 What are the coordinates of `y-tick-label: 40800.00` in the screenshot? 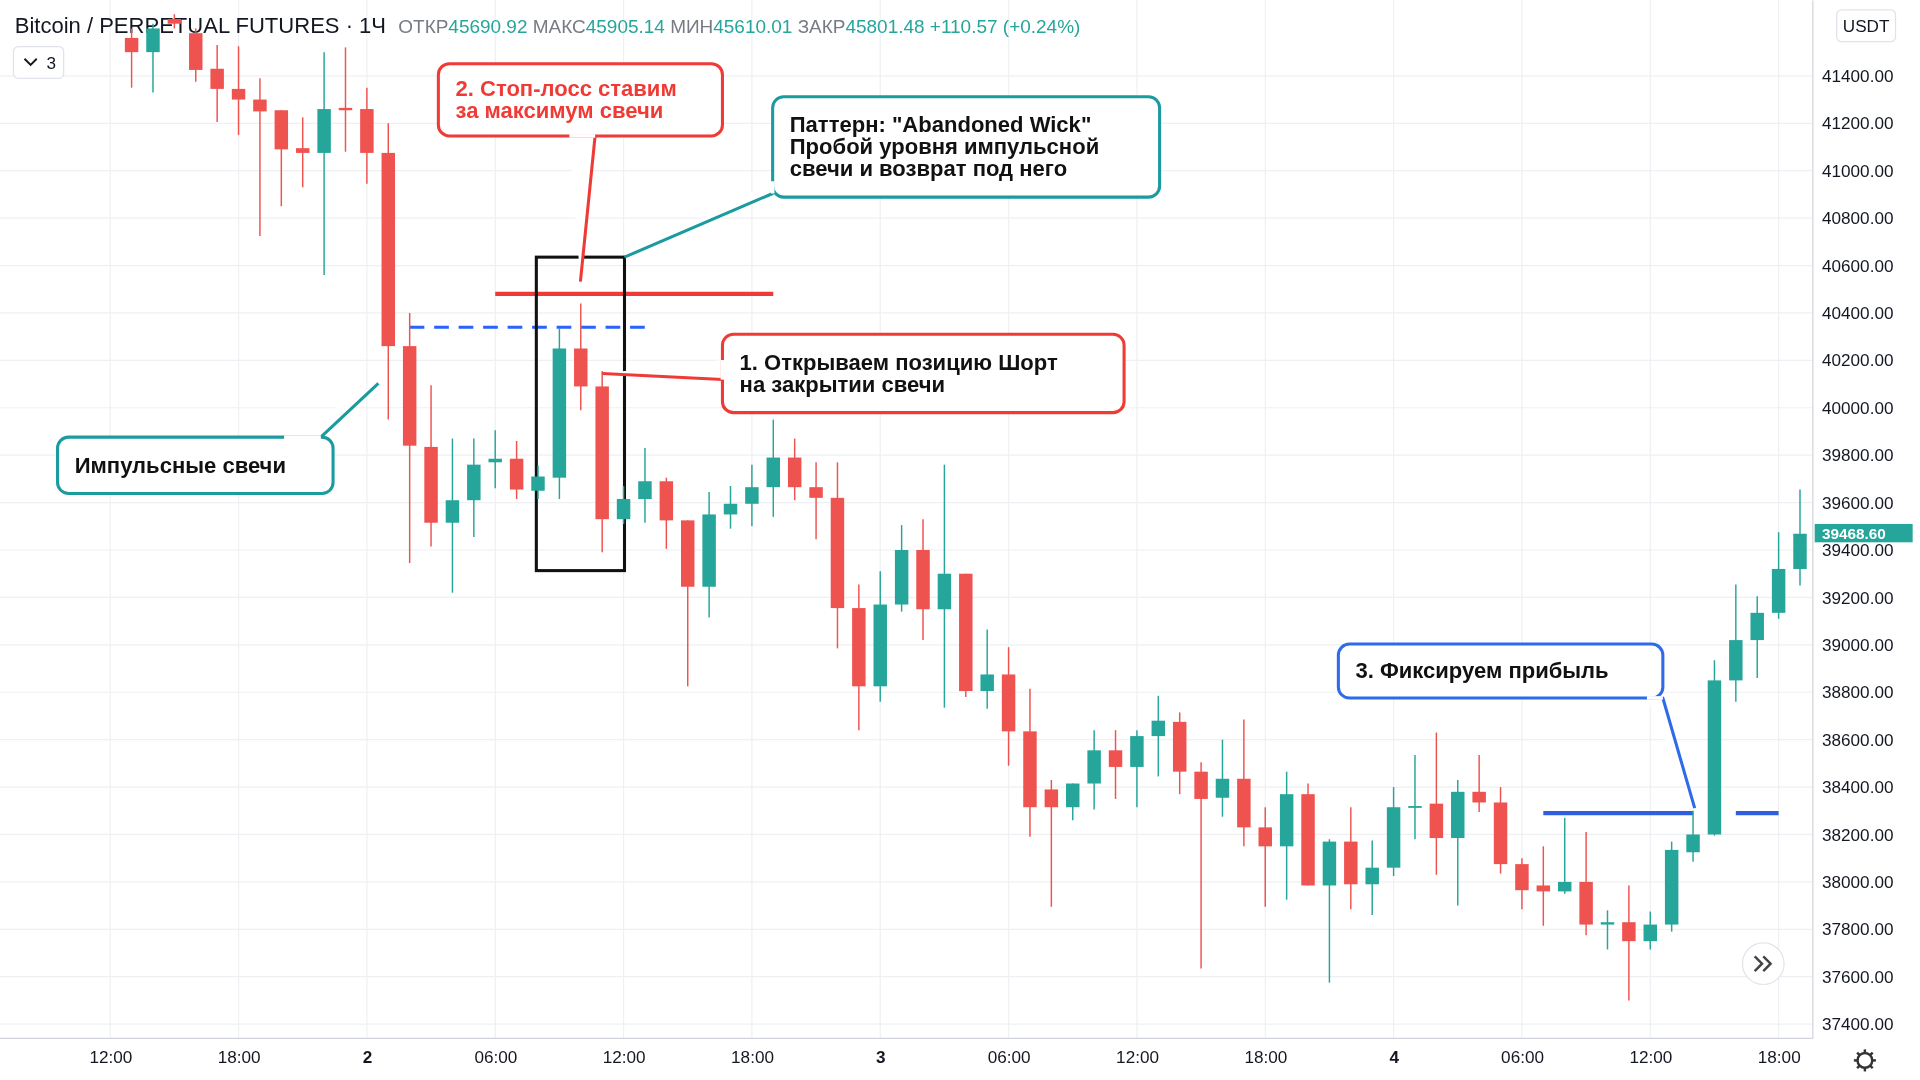 It's located at (1858, 218).